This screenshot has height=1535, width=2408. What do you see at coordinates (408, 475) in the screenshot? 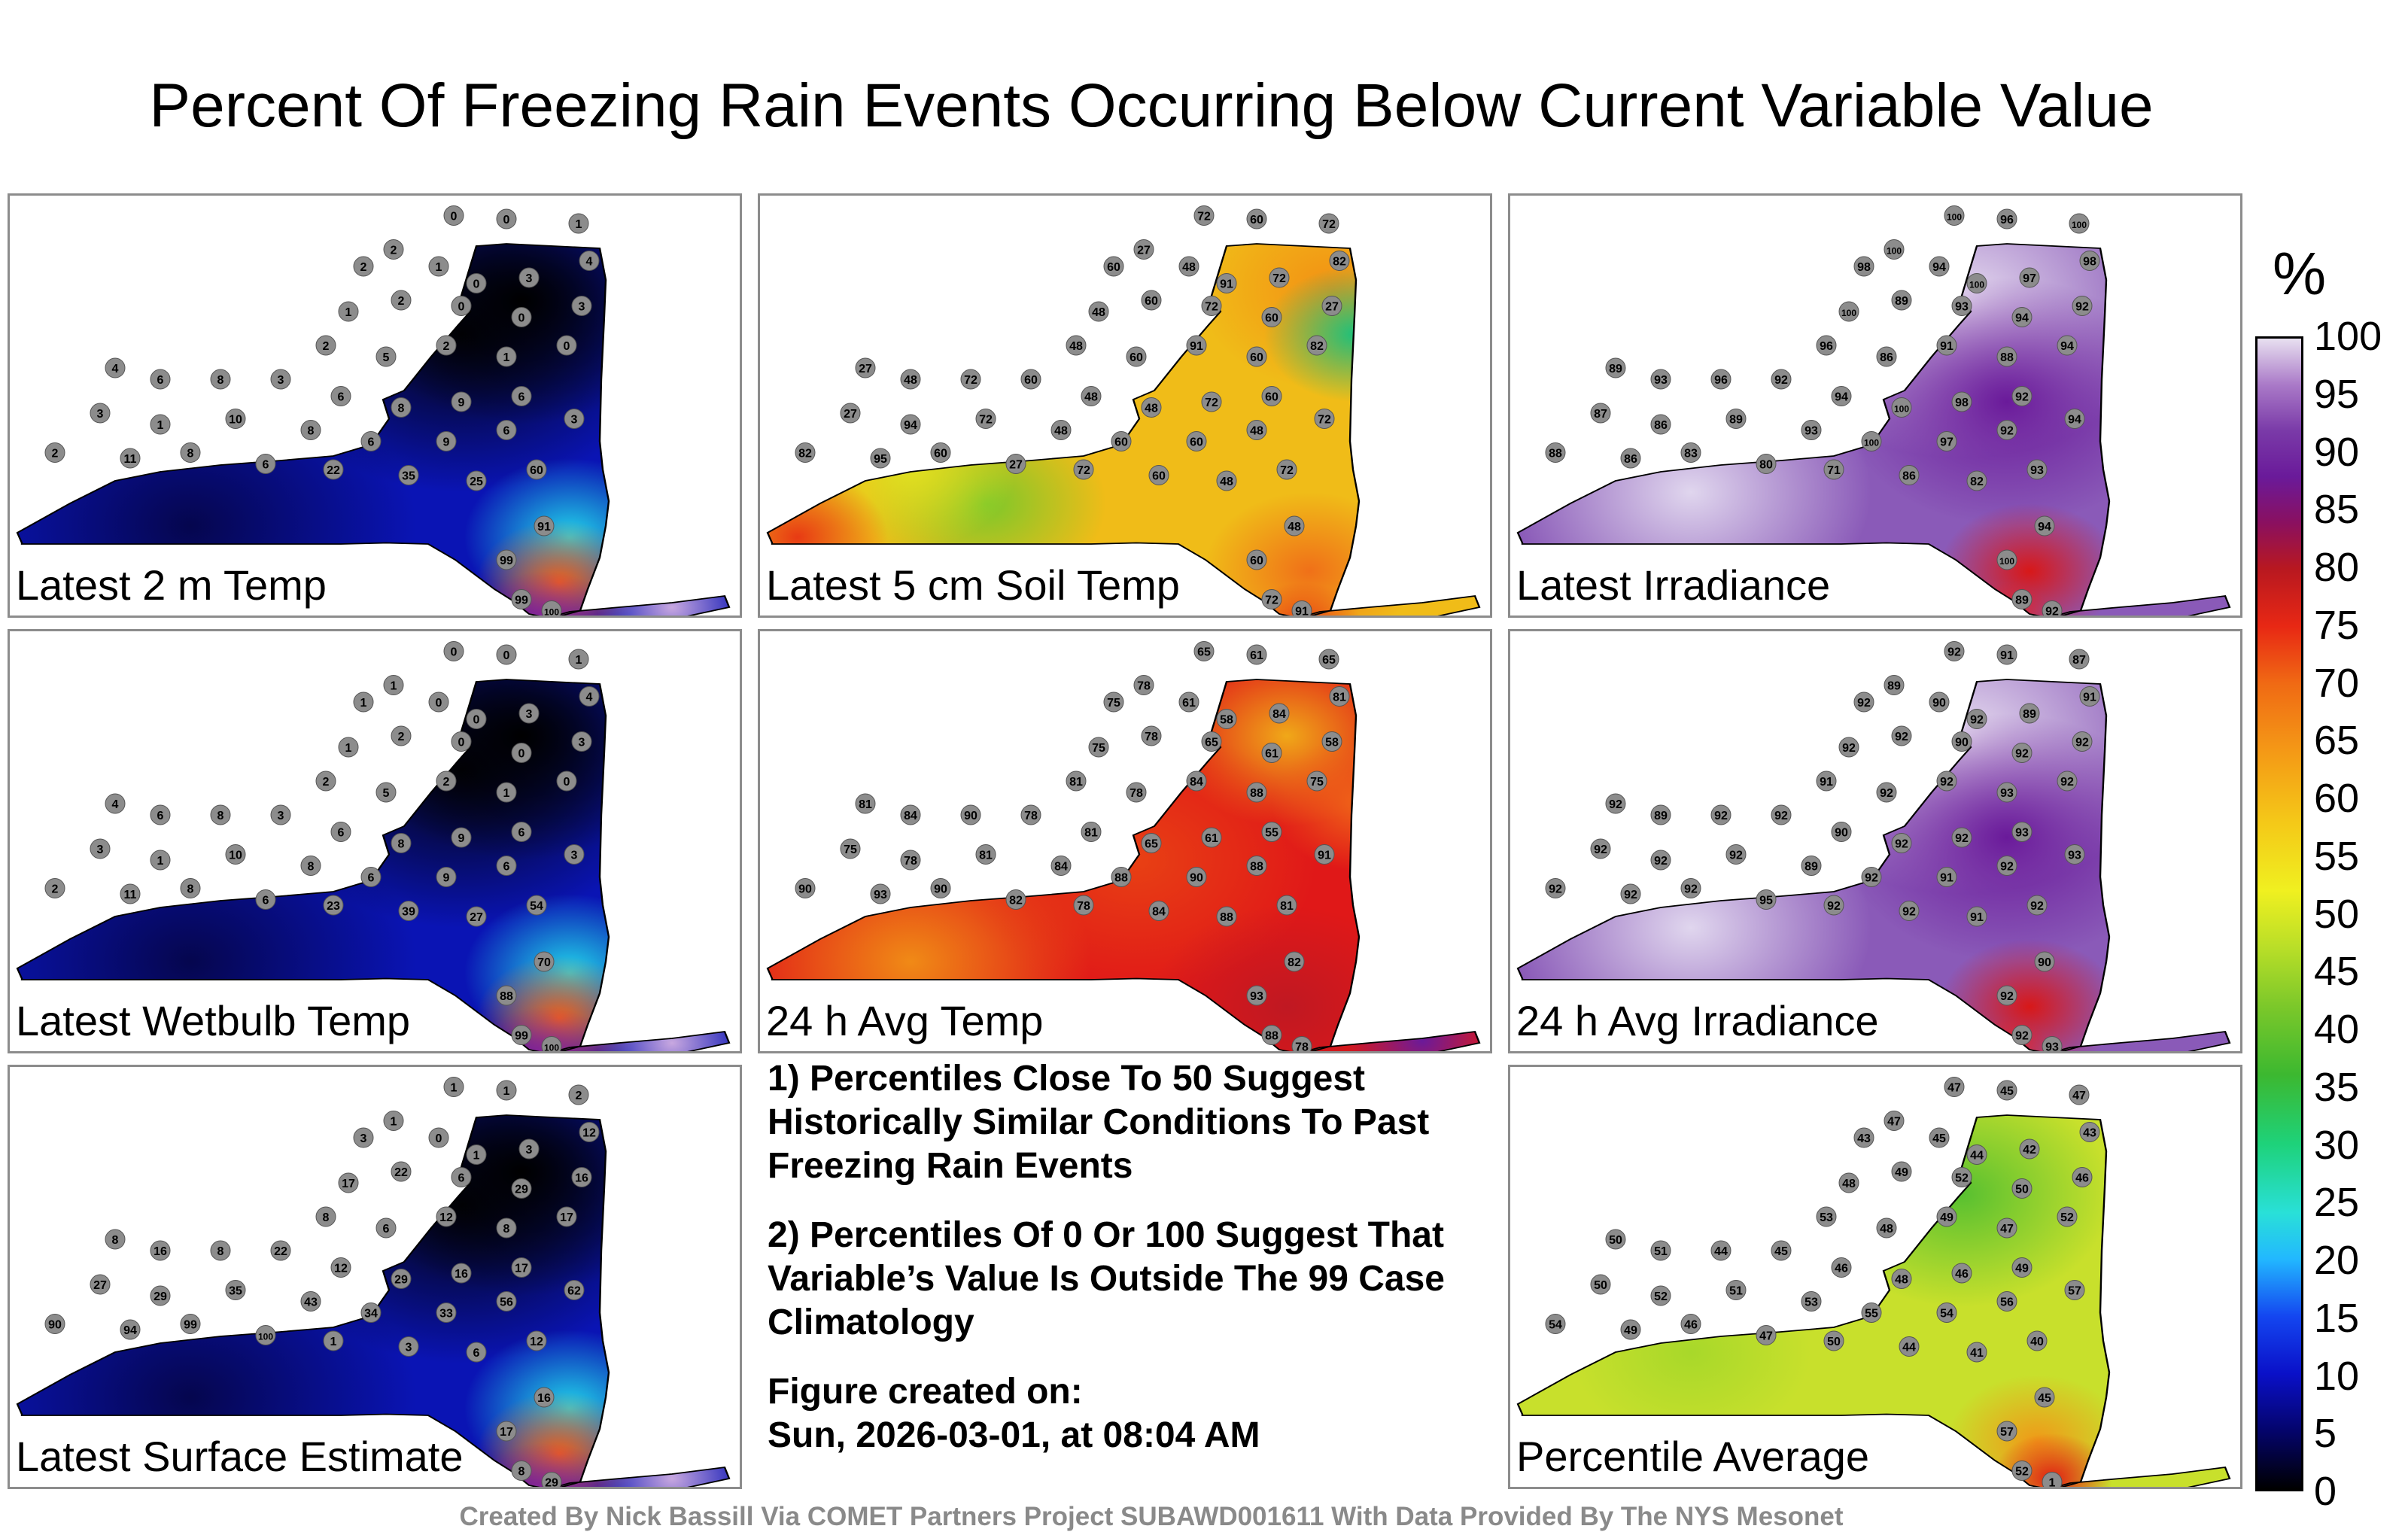
I see `station-marker: 35` at bounding box center [408, 475].